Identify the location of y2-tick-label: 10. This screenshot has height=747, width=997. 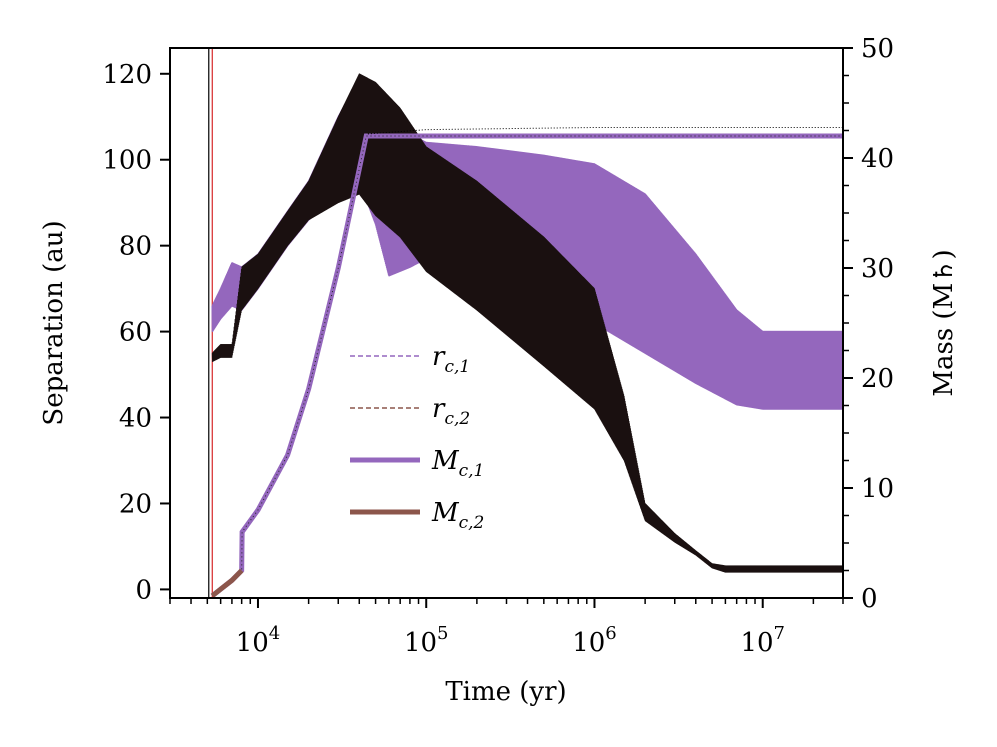
(877, 489).